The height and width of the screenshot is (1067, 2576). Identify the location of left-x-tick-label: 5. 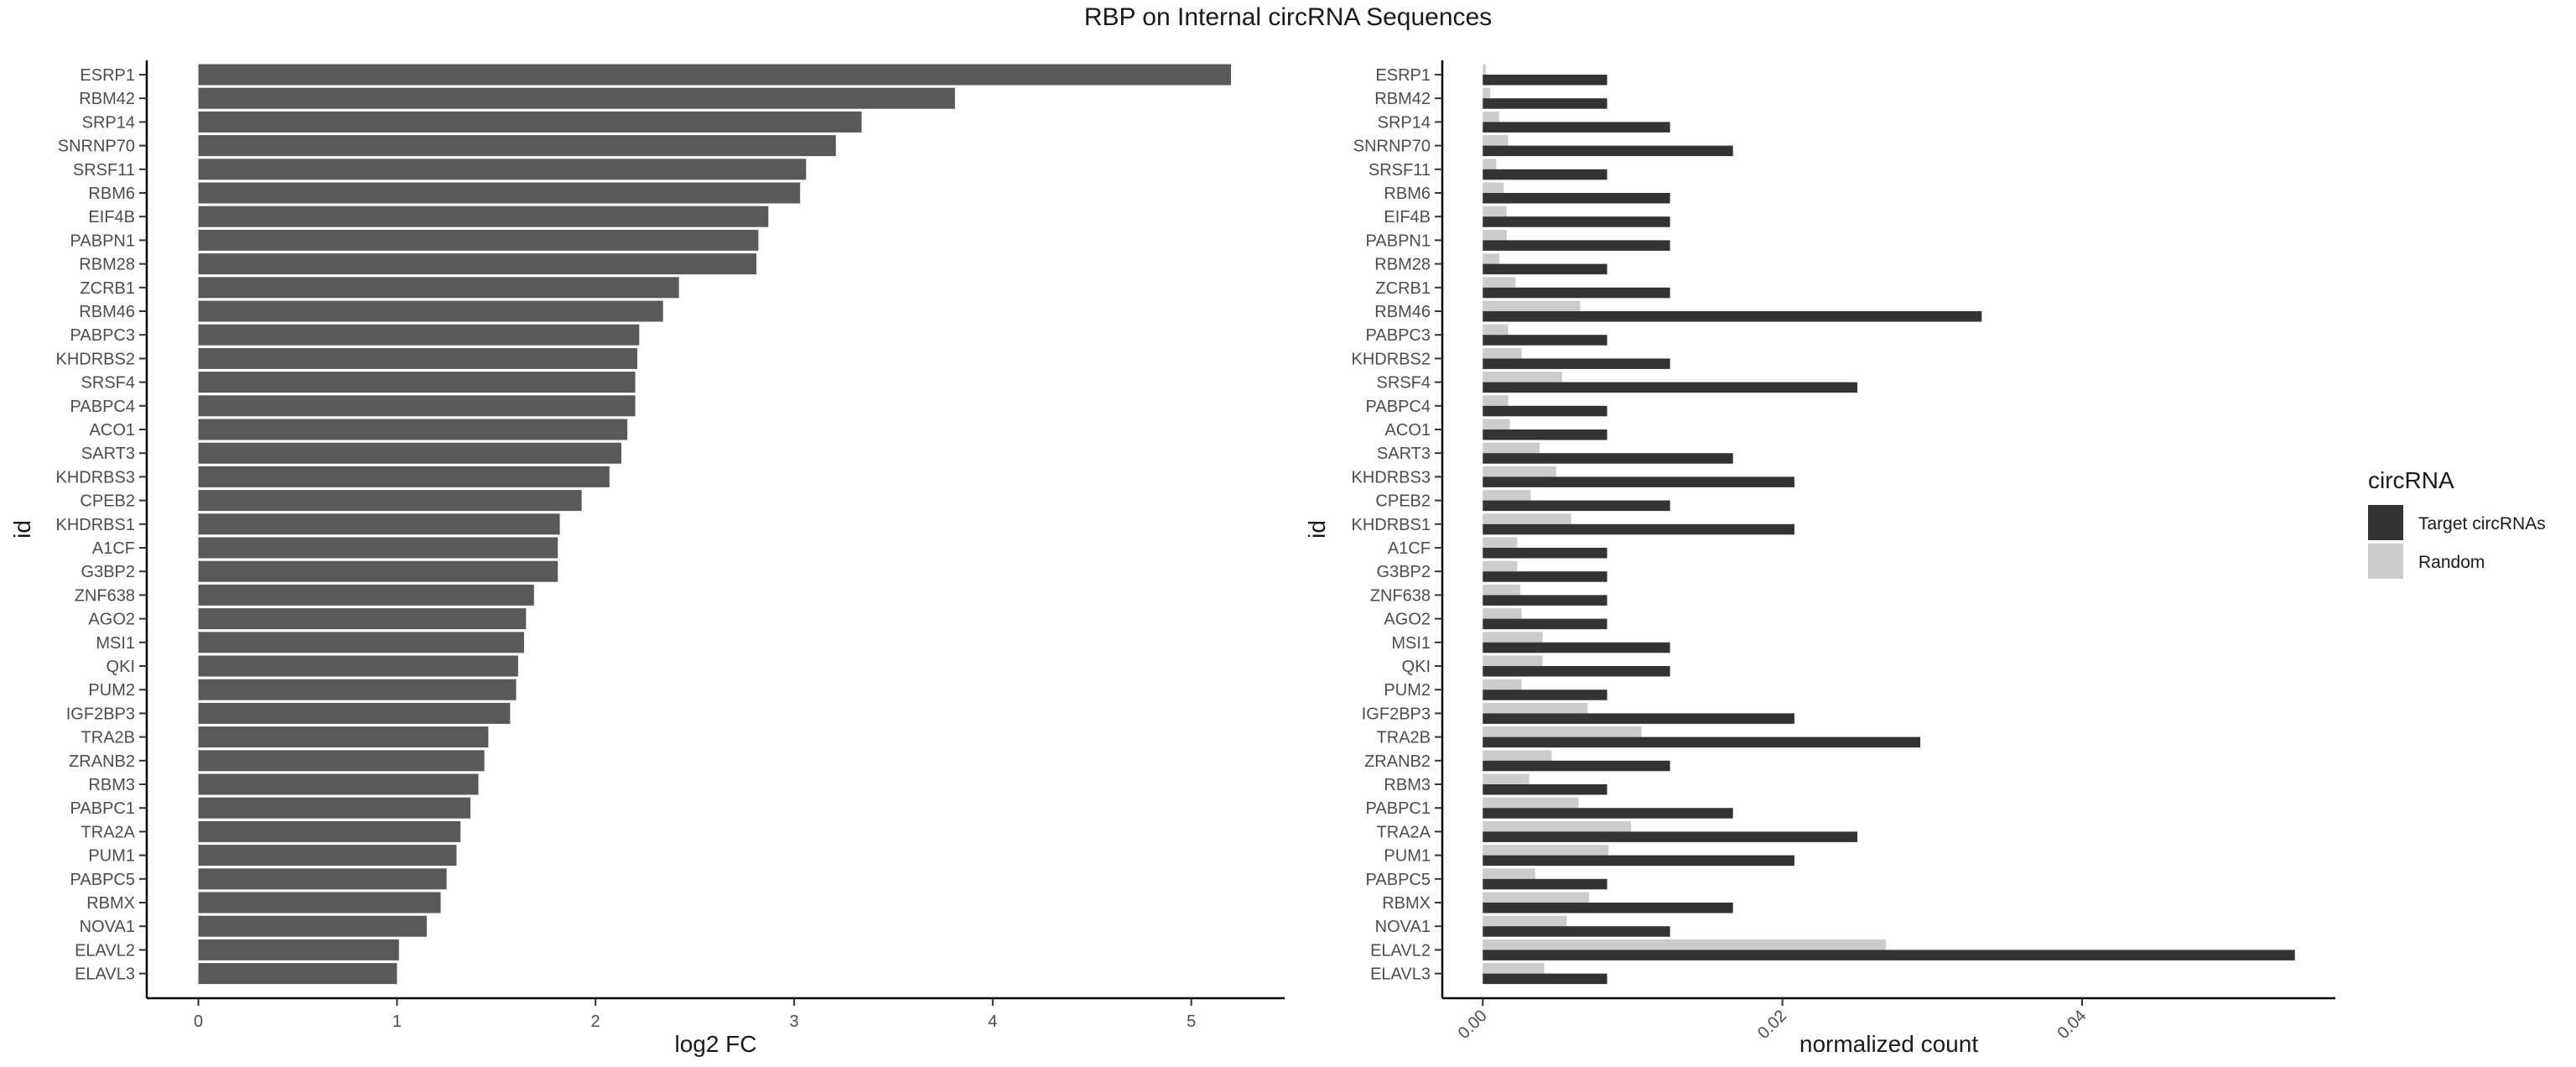
(1191, 1021).